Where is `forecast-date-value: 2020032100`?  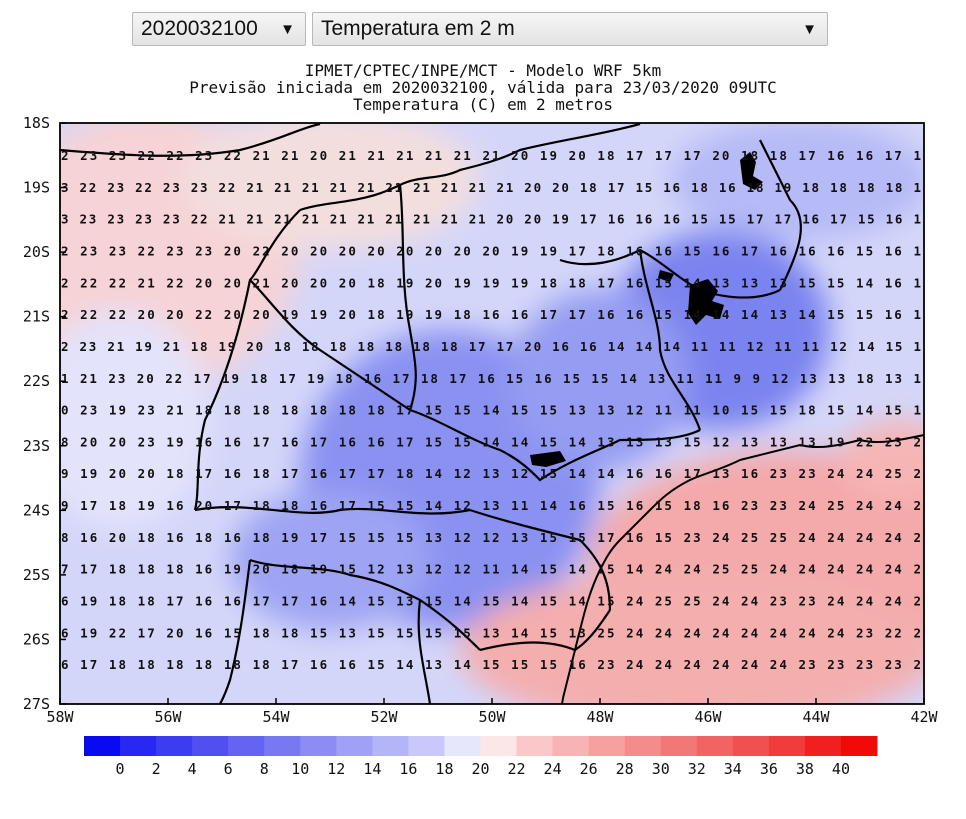
forecast-date-value: 2020032100 is located at coordinates (199, 28).